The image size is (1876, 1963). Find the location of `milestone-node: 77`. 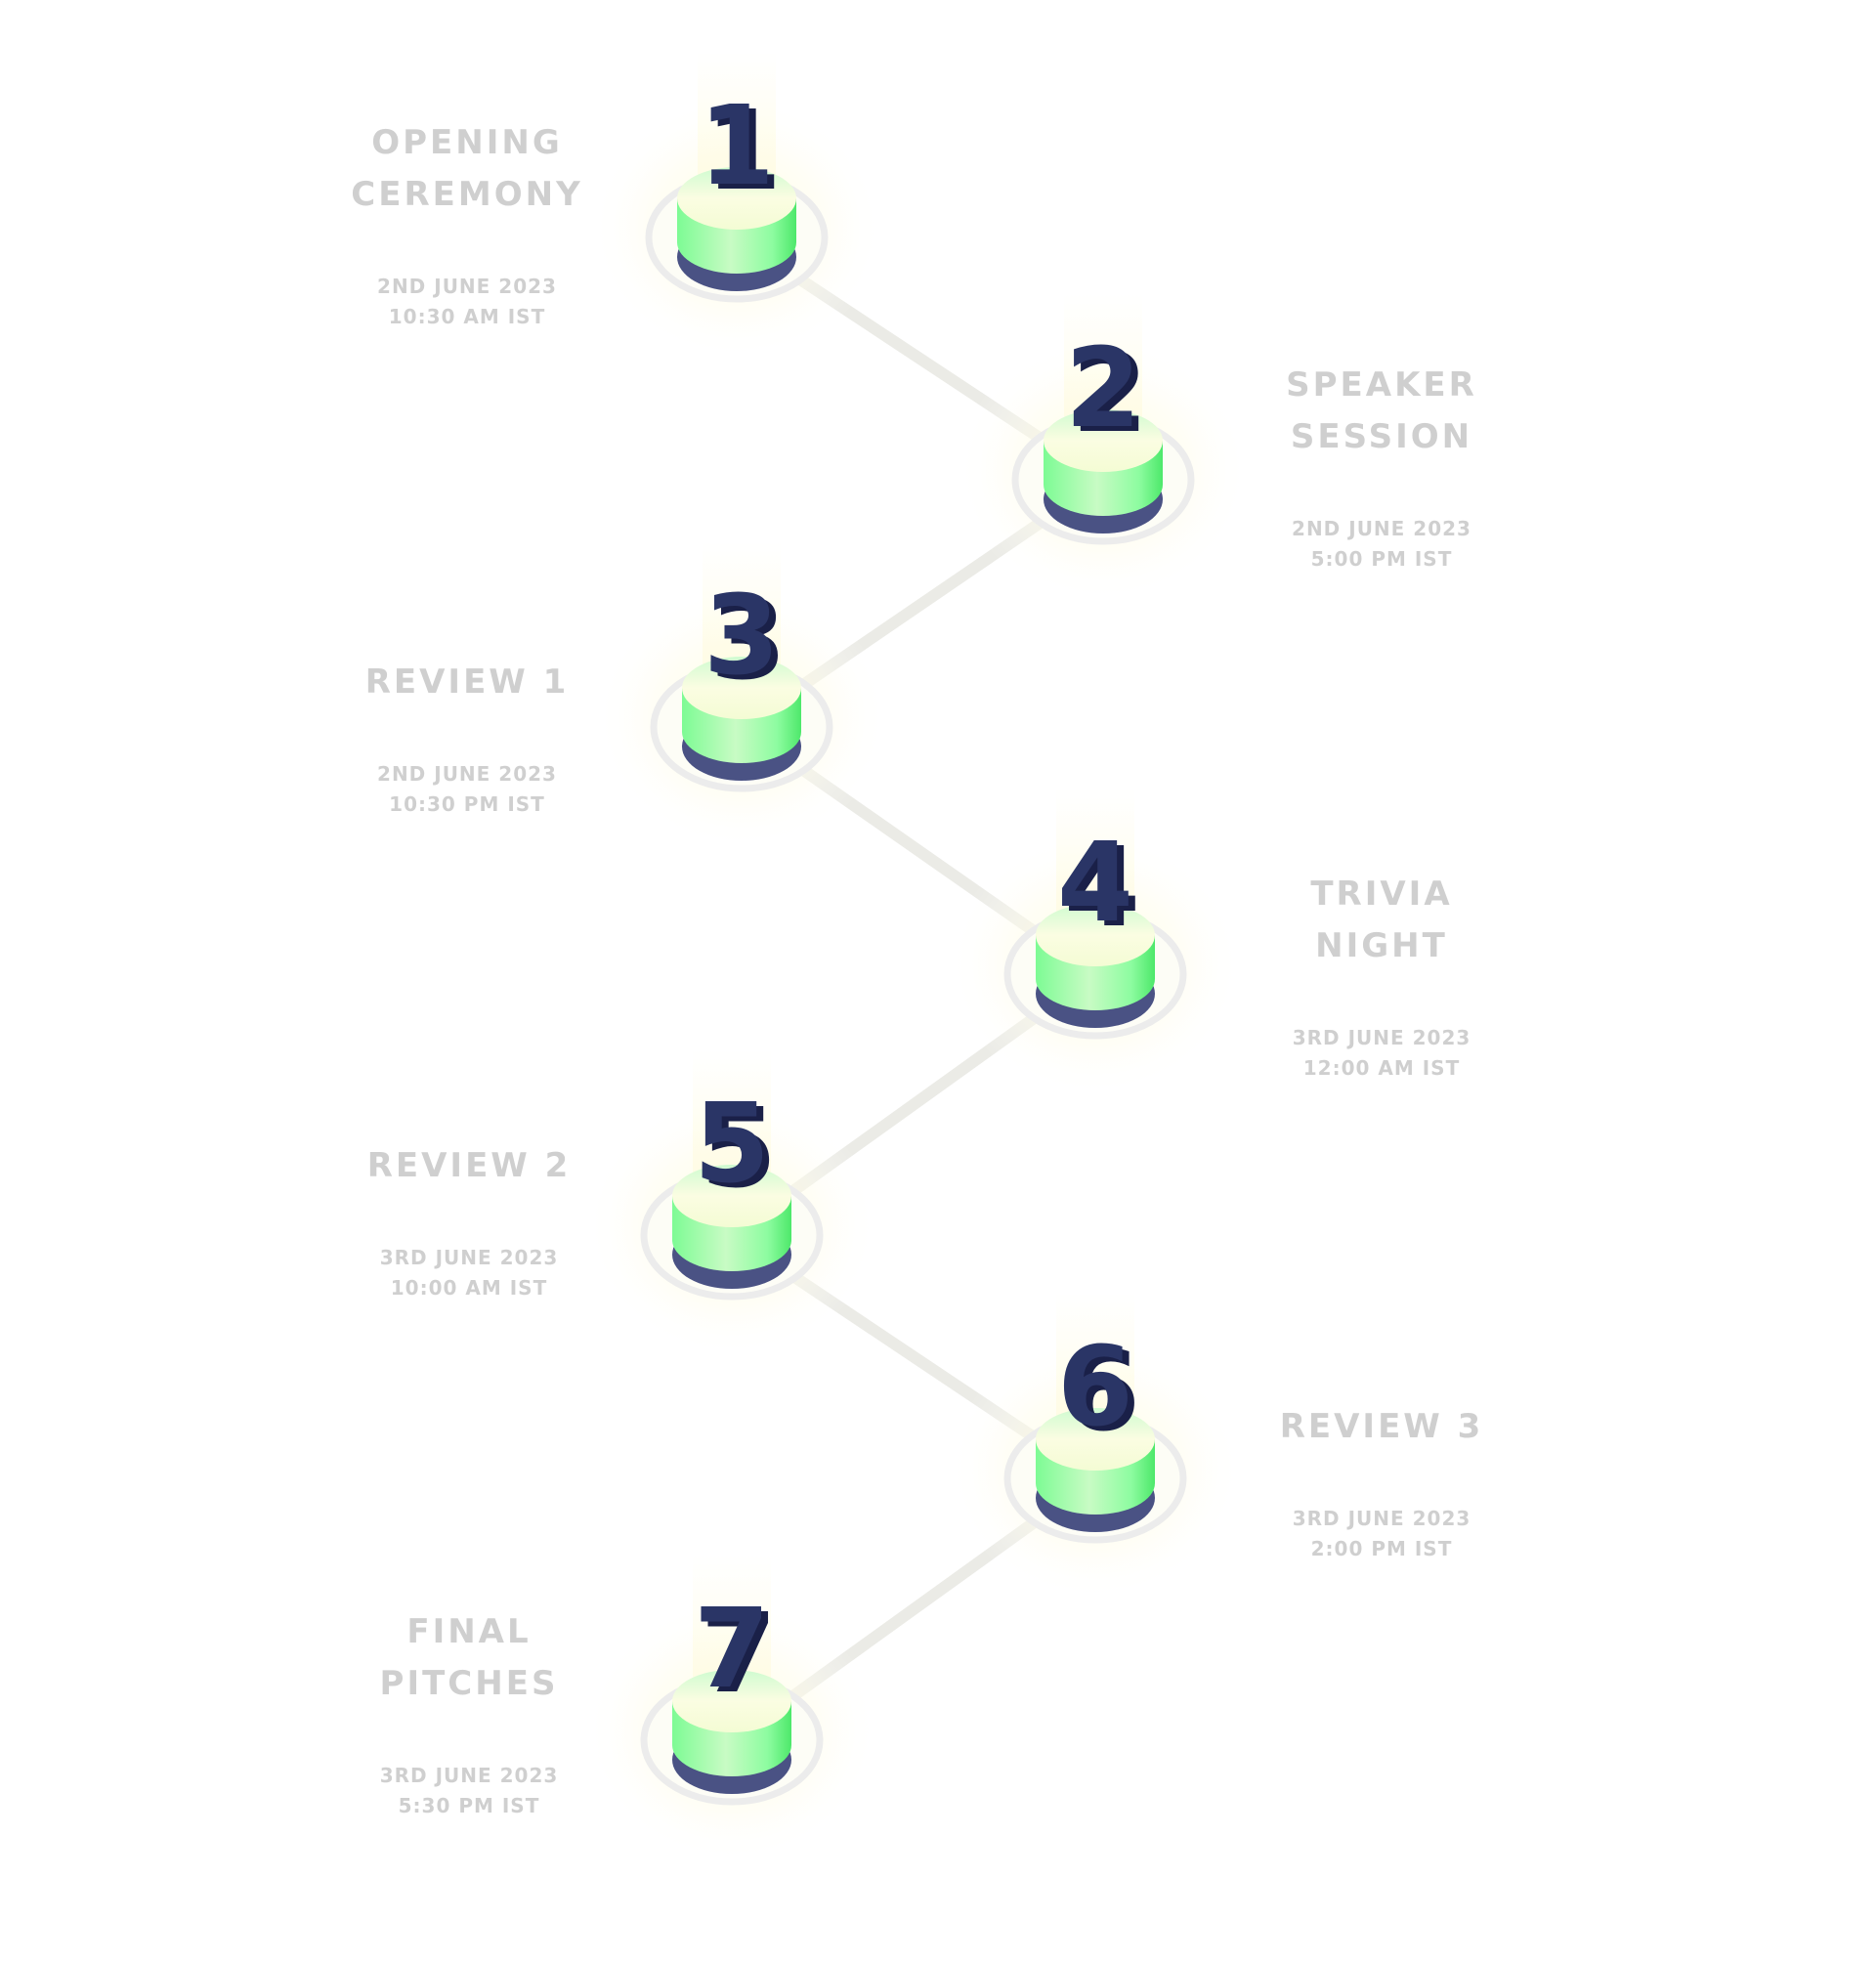

milestone-node: 77 is located at coordinates (731, 1708).